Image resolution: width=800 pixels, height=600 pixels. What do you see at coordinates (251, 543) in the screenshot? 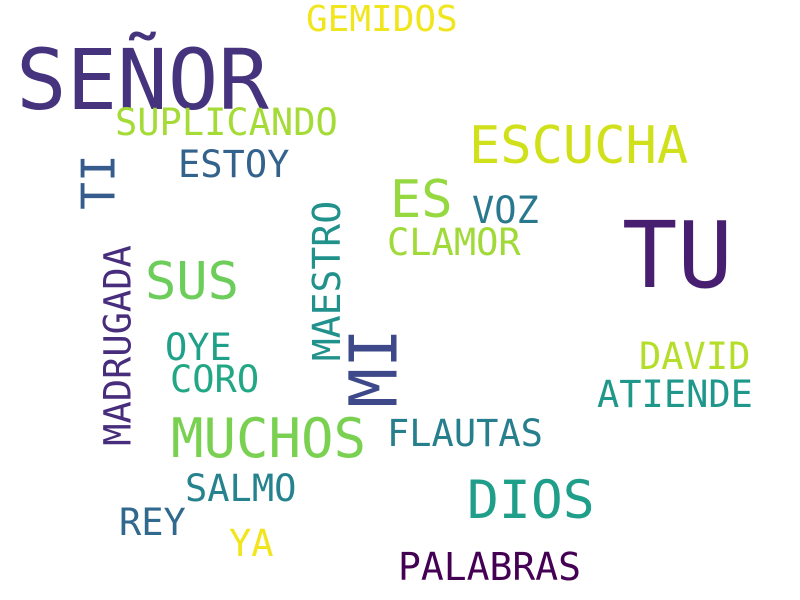
I see `word-ya: YA` at bounding box center [251, 543].